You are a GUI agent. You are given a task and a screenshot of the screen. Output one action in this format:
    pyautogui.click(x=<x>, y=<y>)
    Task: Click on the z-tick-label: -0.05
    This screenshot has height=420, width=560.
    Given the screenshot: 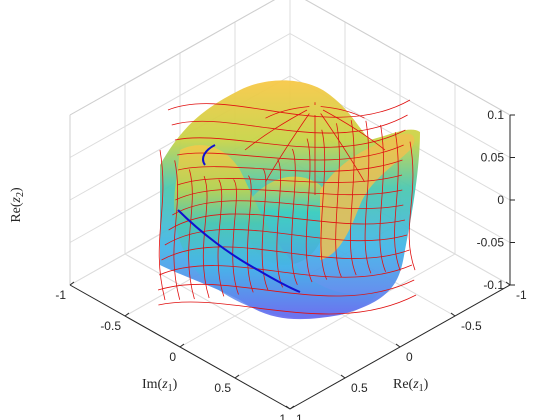 What is the action you would take?
    pyautogui.click(x=491, y=243)
    